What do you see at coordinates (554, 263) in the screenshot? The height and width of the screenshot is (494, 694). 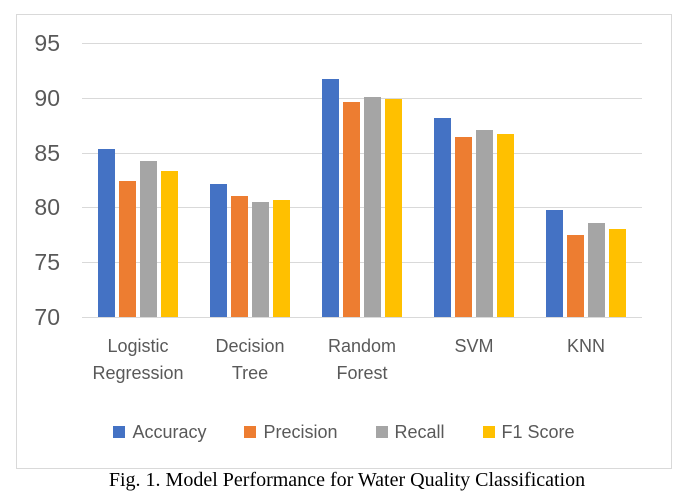 I see `bar-accuracy-knn` at bounding box center [554, 263].